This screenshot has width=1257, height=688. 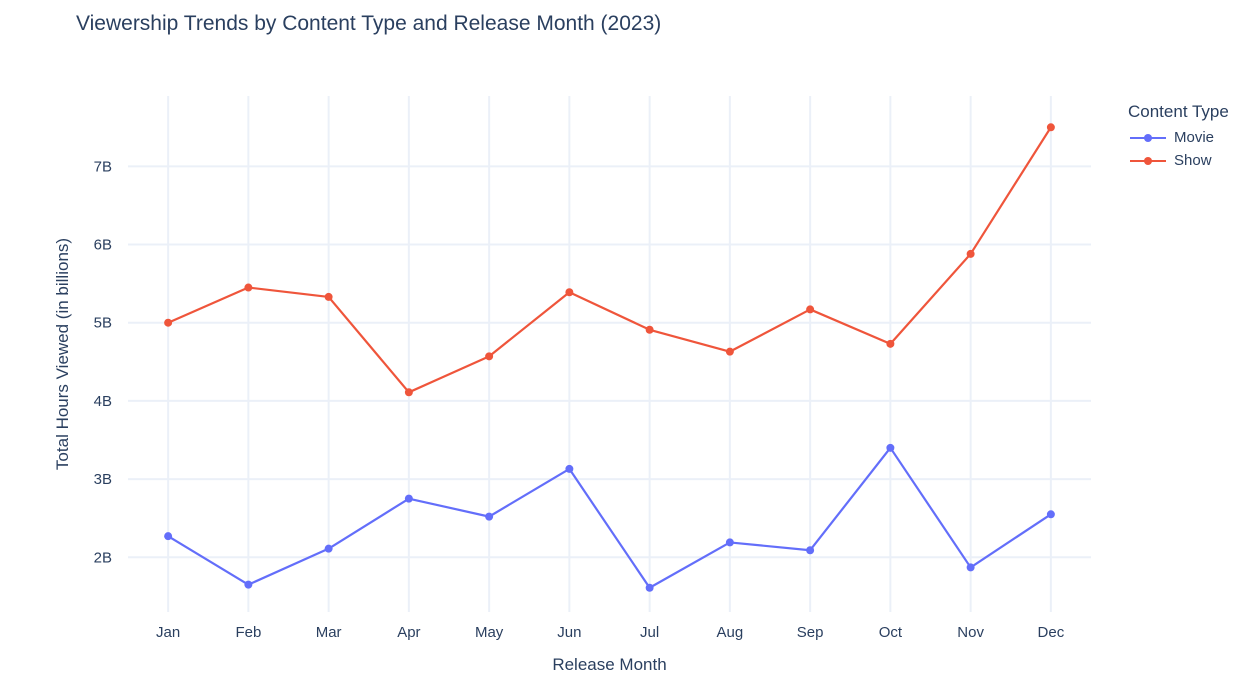 I want to click on legend-title: Content Type, so click(x=1178, y=111).